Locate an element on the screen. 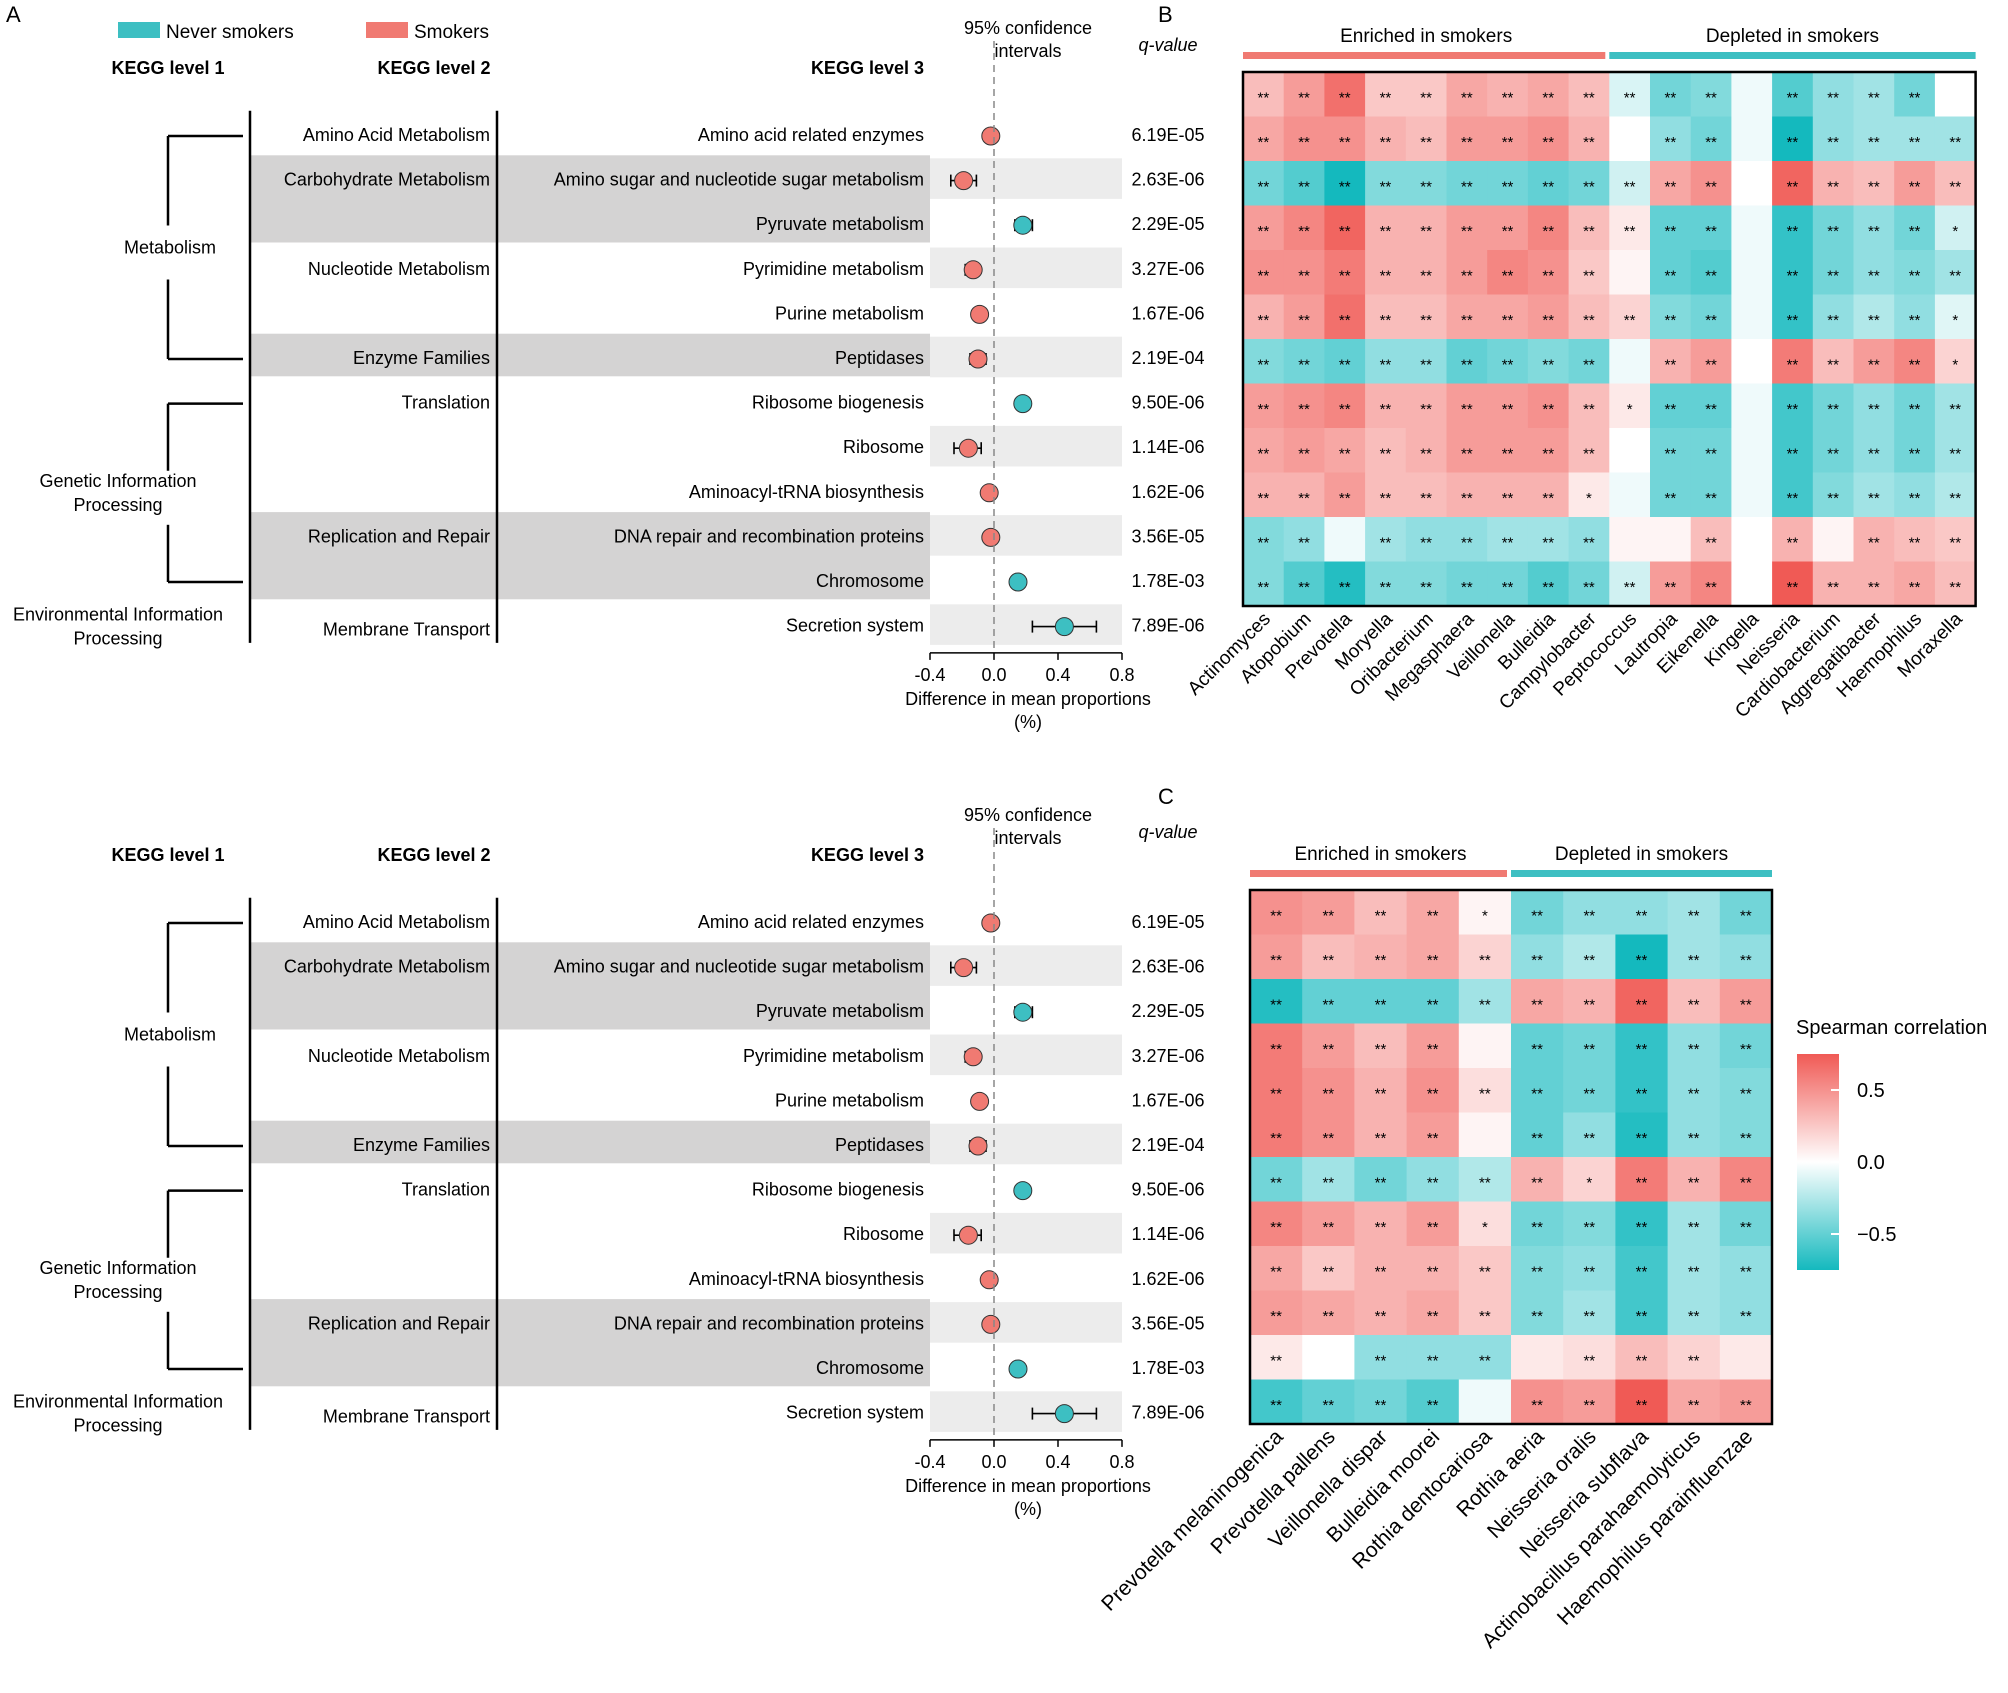 This screenshot has height=1693, width=2008. colorbar: Spearman correlation 0.5 0.0 −0.5 is located at coordinates (1891, 1143).